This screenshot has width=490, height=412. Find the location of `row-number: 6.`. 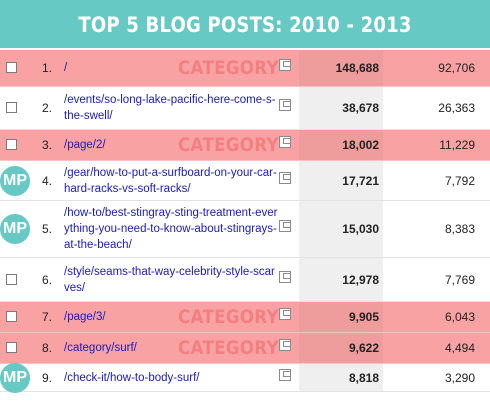

row-number: 6. is located at coordinates (46, 279).